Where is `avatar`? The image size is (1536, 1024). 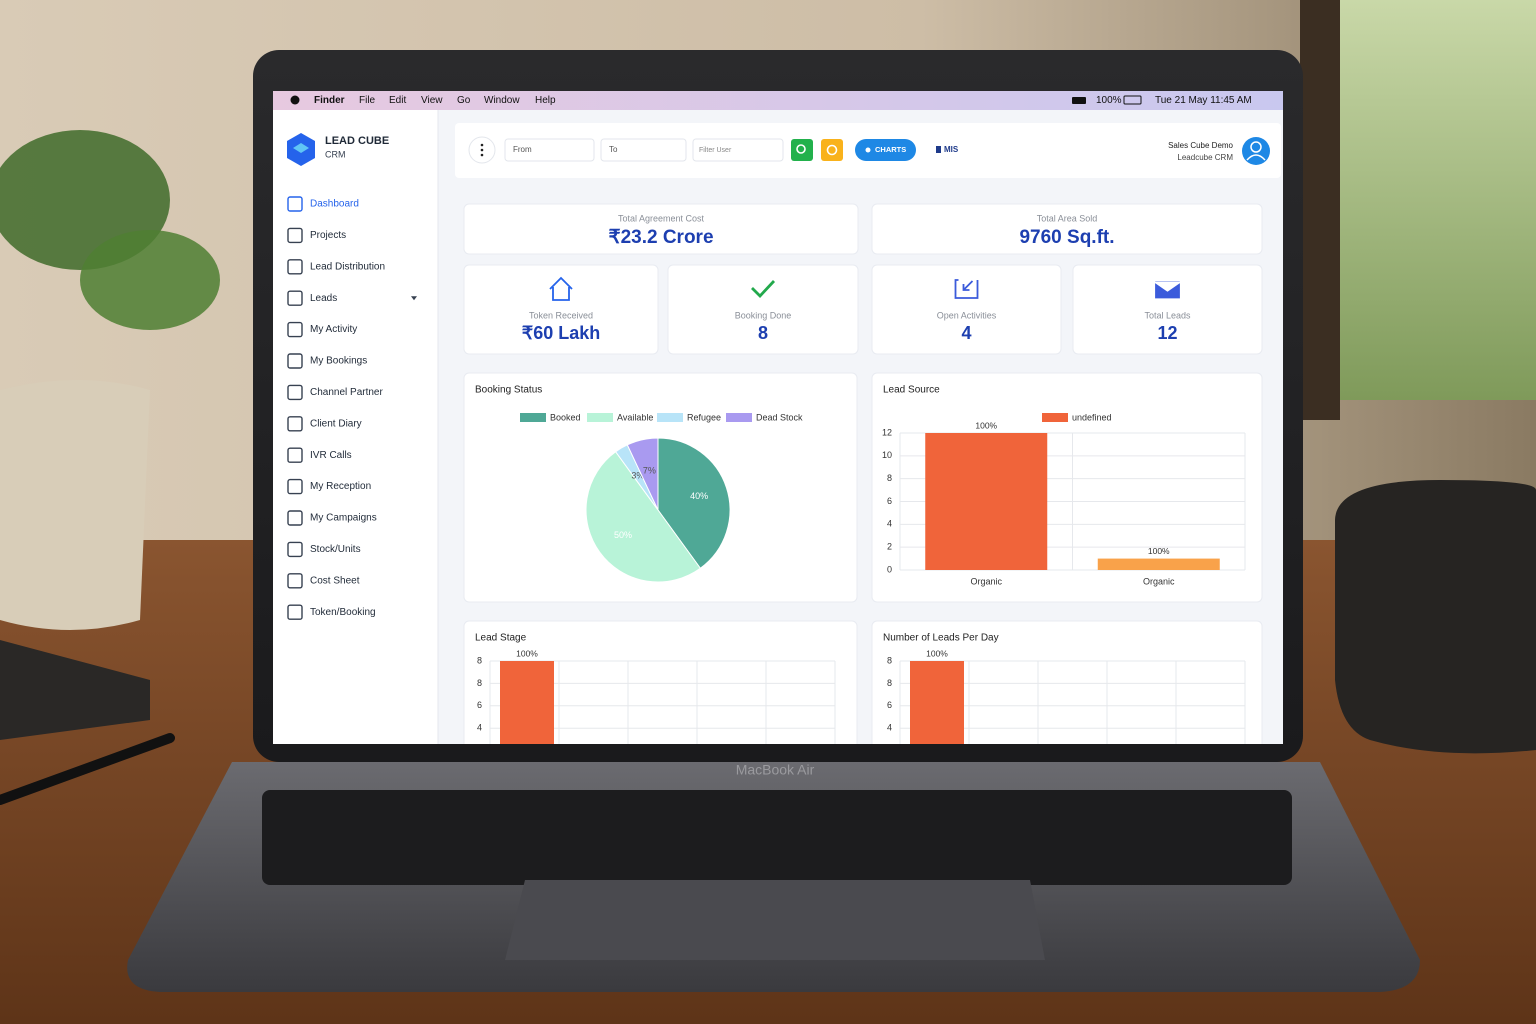 avatar is located at coordinates (1256, 151).